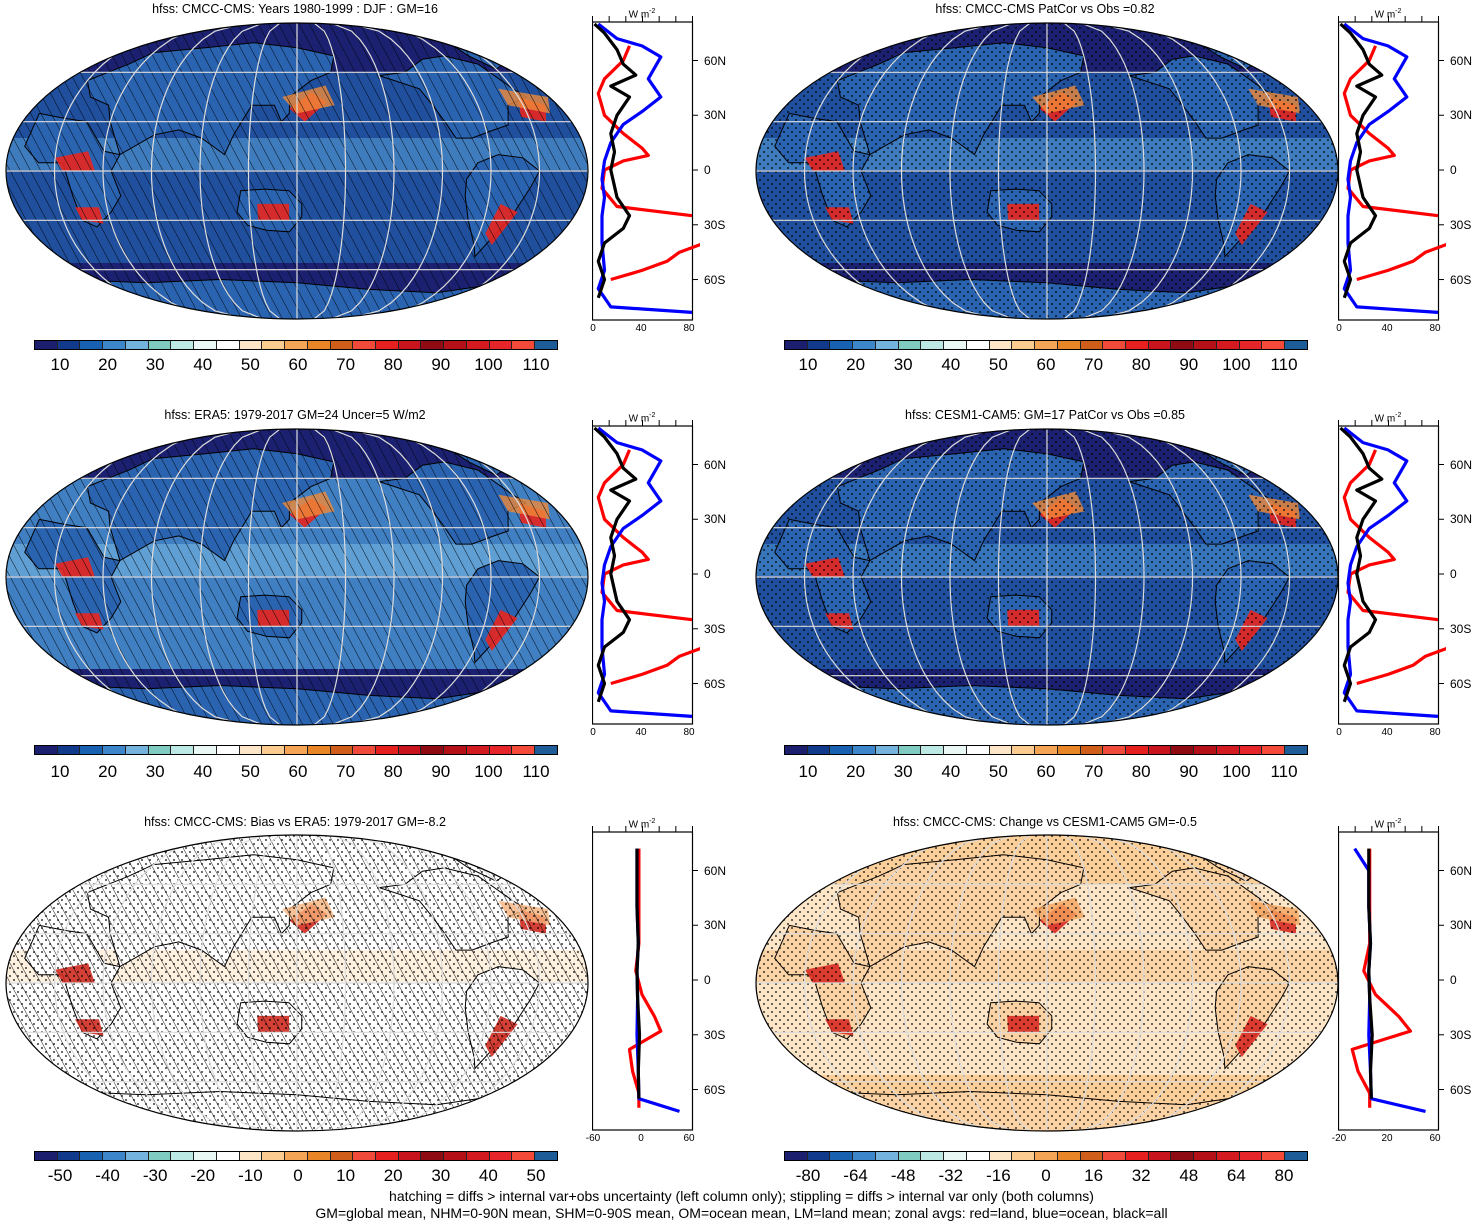  What do you see at coordinates (1094, 771) in the screenshot?
I see `colorbar-tick-label: 70` at bounding box center [1094, 771].